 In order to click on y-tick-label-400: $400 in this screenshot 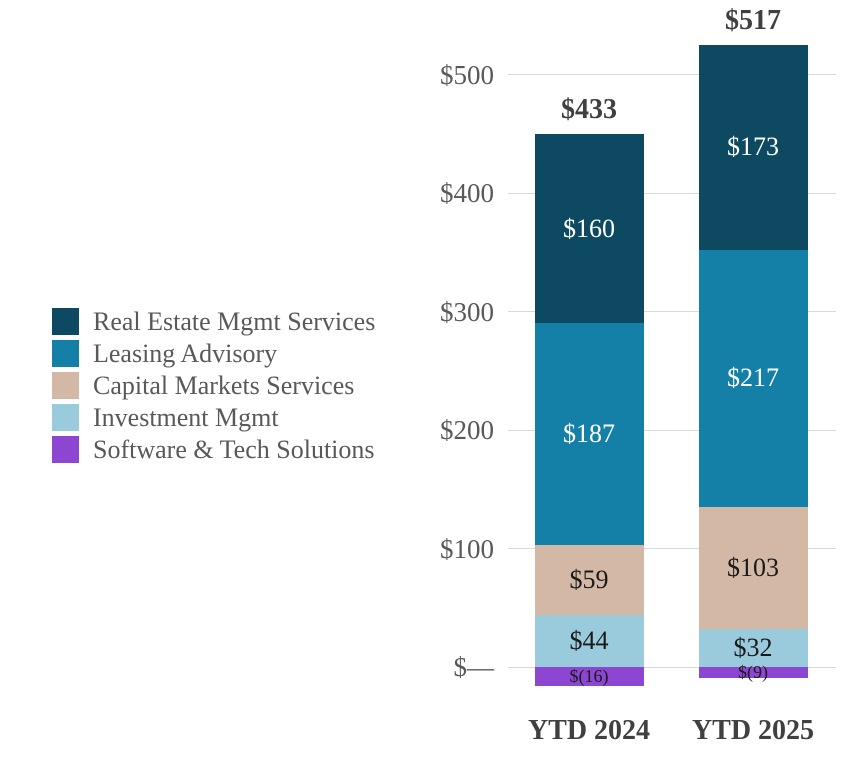, I will do `click(467, 193)`.